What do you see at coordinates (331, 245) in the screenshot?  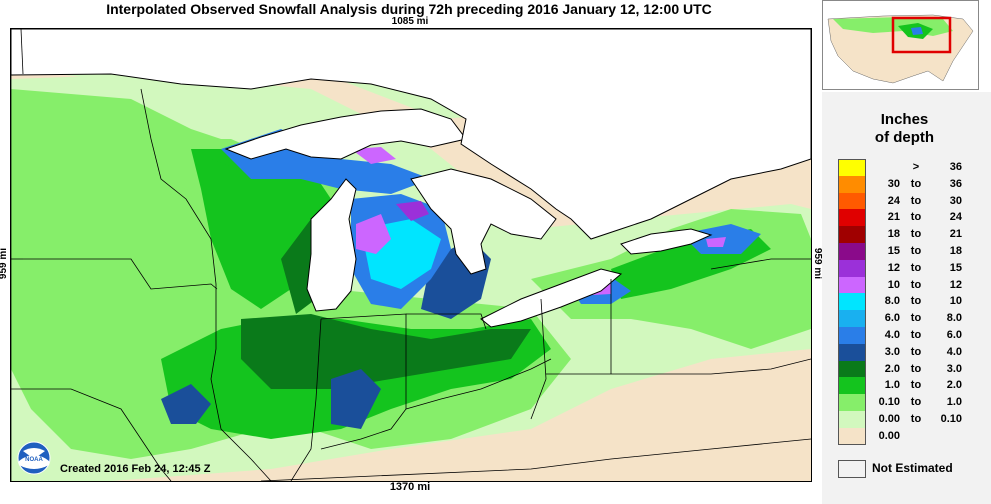 I see `lake-michigan` at bounding box center [331, 245].